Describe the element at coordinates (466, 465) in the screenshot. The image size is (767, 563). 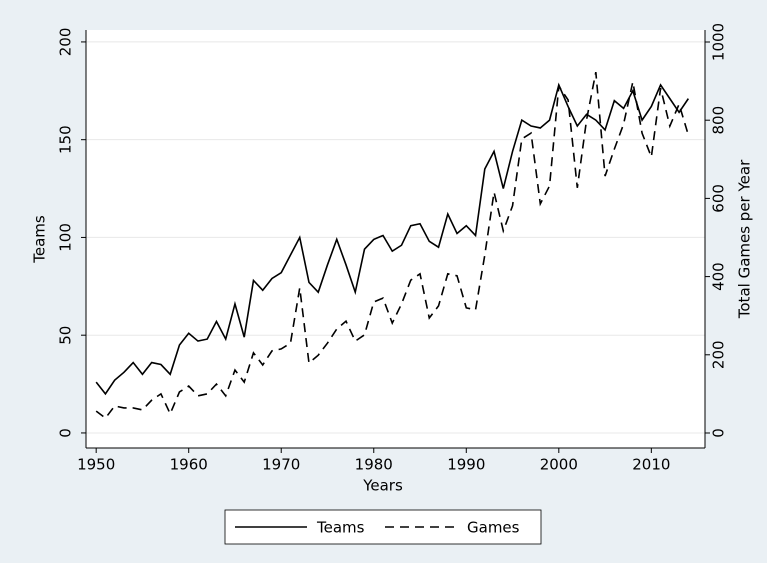
I see `x-tick-label: 1990` at that location.